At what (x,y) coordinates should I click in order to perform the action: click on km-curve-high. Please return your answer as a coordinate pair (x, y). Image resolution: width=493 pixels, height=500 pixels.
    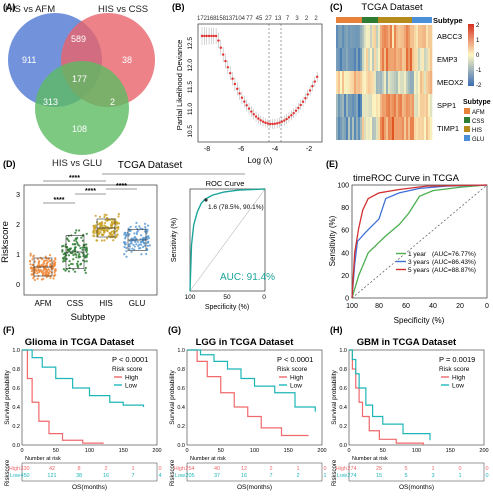
    Looking at the image, I should click on (63, 397).